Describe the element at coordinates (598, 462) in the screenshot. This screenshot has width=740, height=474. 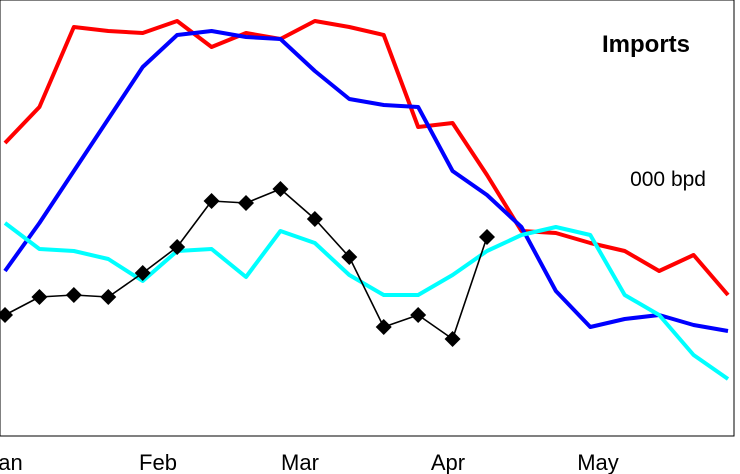
I see `x-tick-label: May` at that location.